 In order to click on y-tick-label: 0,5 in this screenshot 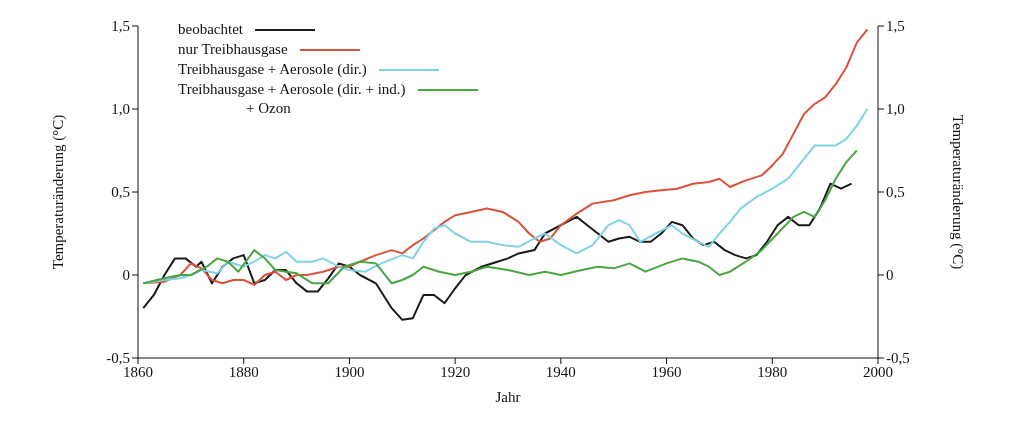, I will do `click(120, 192)`.